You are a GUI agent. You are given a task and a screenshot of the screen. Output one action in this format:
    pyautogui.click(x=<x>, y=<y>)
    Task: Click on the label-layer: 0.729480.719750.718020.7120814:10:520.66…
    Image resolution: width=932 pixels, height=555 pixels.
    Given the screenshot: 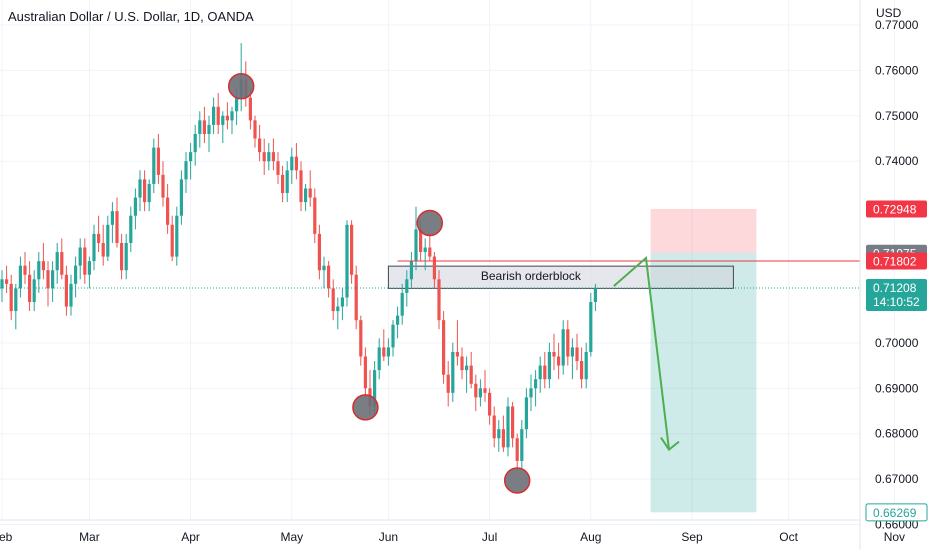 What is the action you would take?
    pyautogui.click(x=896, y=361)
    